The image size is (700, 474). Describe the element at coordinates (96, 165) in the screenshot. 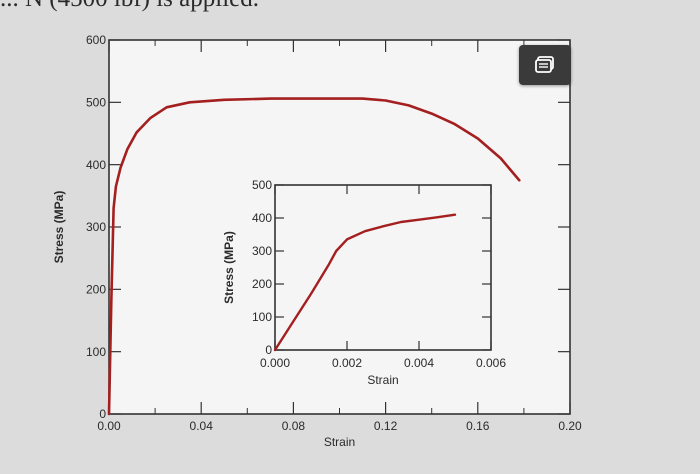

I see `main-y-tick-label: 400` at that location.